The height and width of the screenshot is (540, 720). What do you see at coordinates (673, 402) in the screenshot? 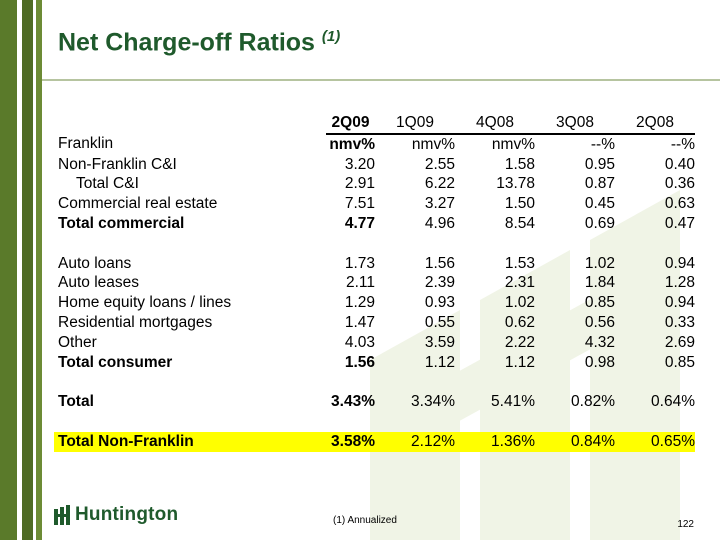
I see `cell: 0.64%` at bounding box center [673, 402].